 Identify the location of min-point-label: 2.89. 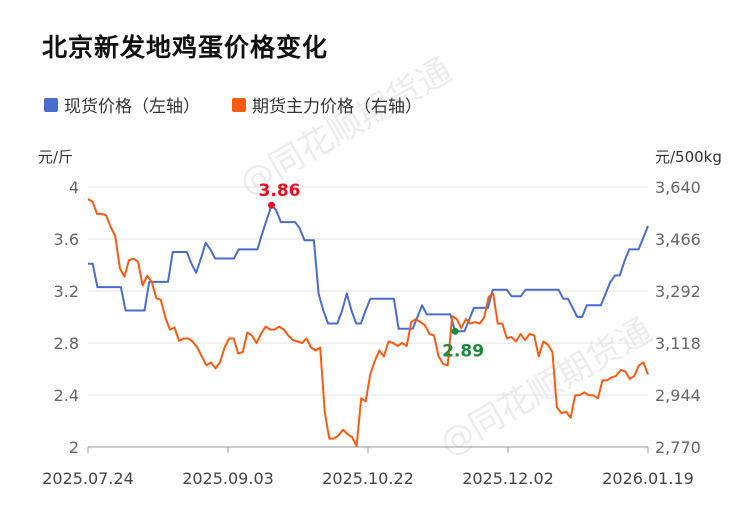
(463, 351).